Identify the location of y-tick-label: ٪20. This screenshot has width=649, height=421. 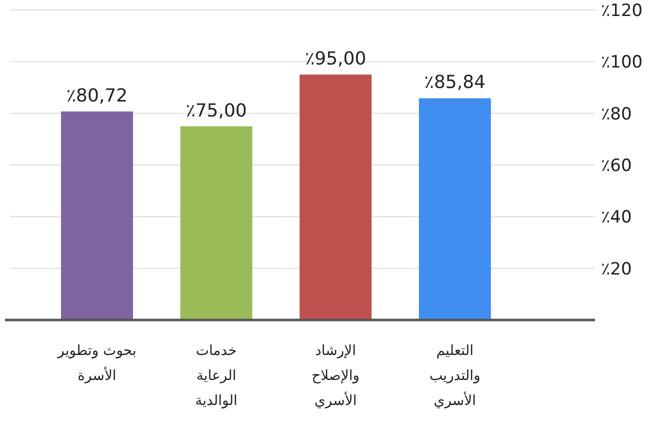
(616, 269).